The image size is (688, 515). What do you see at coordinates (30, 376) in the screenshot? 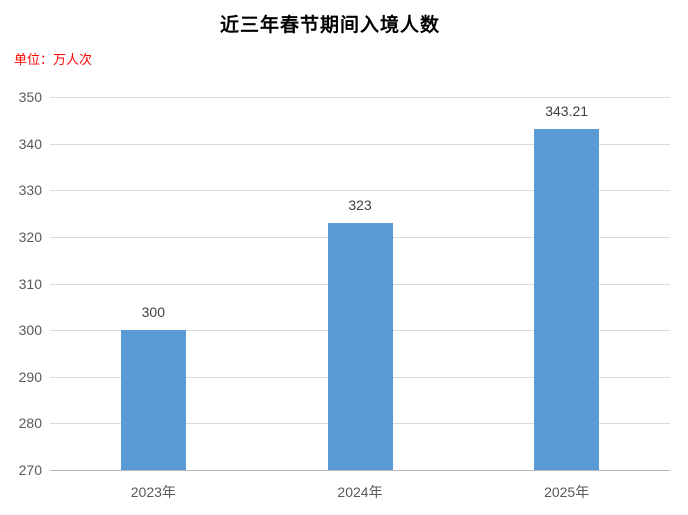
I see `y-tick-label: 290` at bounding box center [30, 376].